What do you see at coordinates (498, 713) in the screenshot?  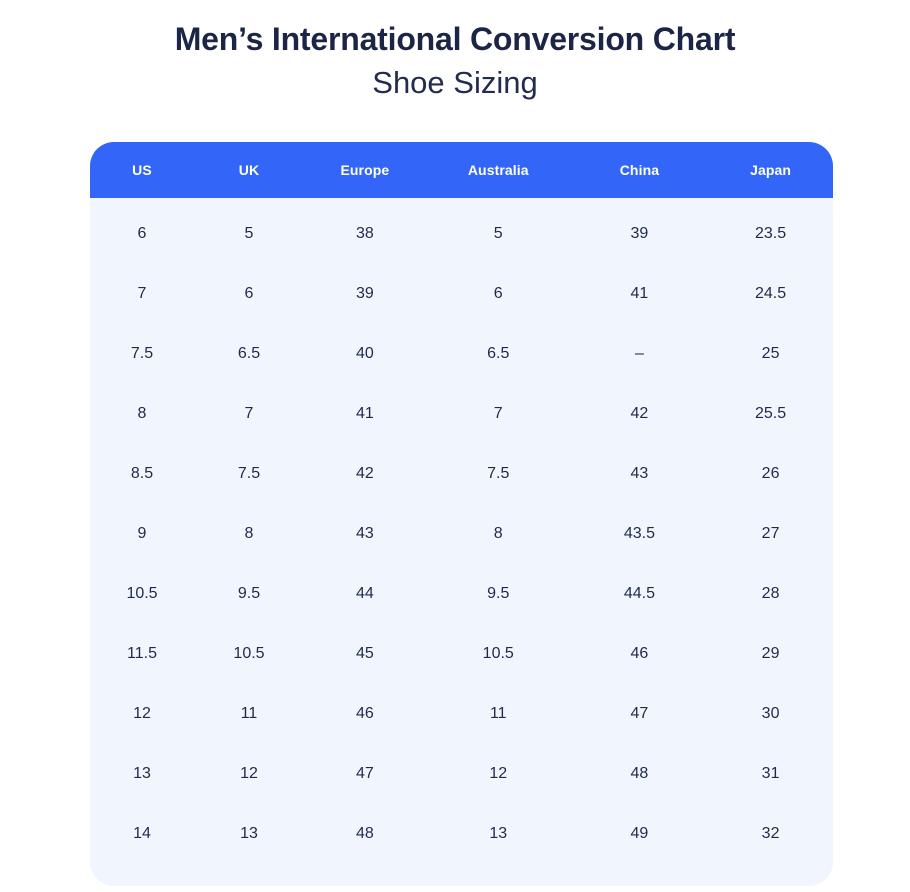 I see `cell-australia: 11` at bounding box center [498, 713].